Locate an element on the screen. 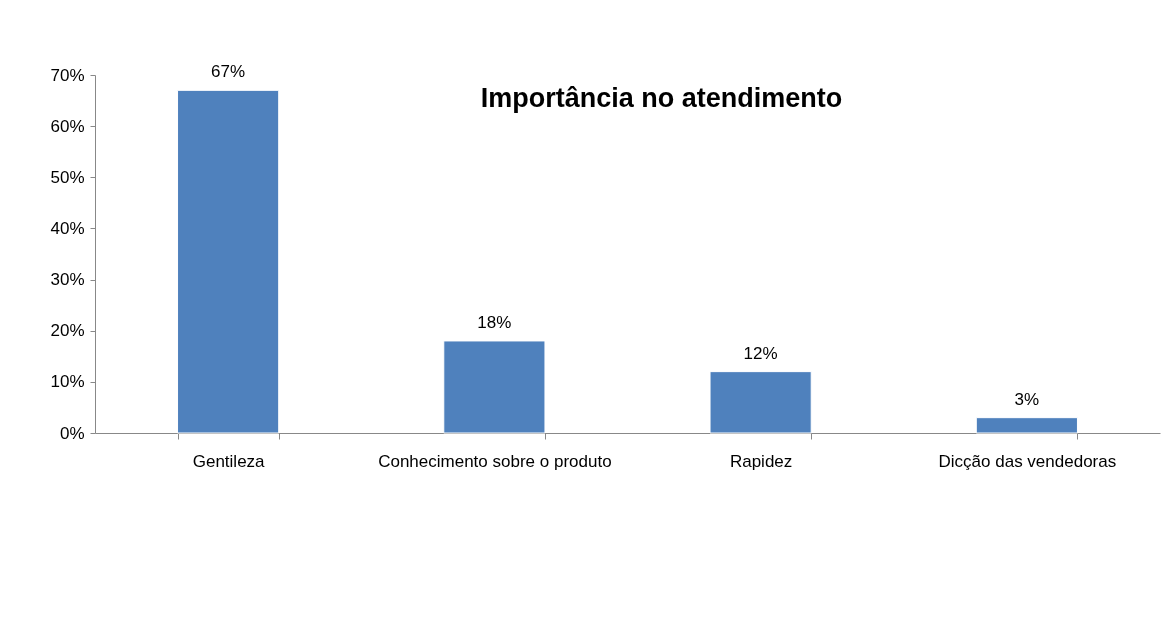  data-label: 3% is located at coordinates (1027, 399).